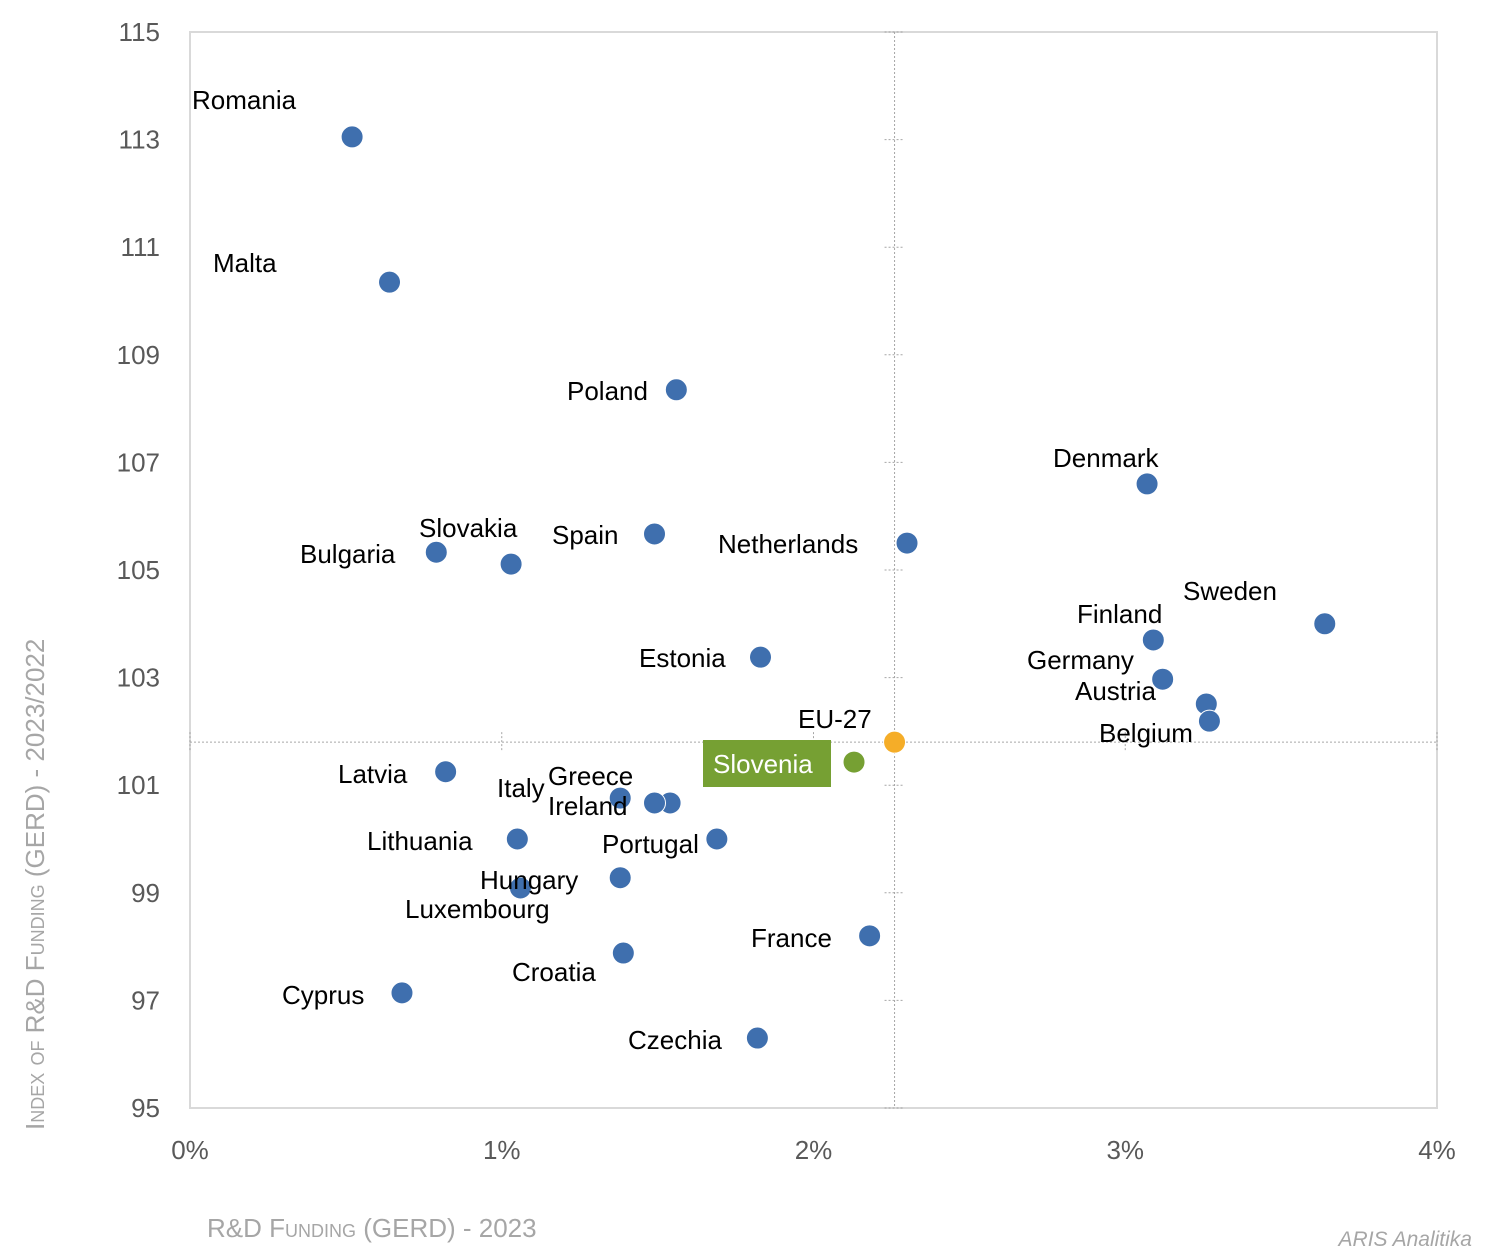 The image size is (1486, 1260). Describe the element at coordinates (1146, 733) in the screenshot. I see `point-label-belgium: Belgium` at that location.